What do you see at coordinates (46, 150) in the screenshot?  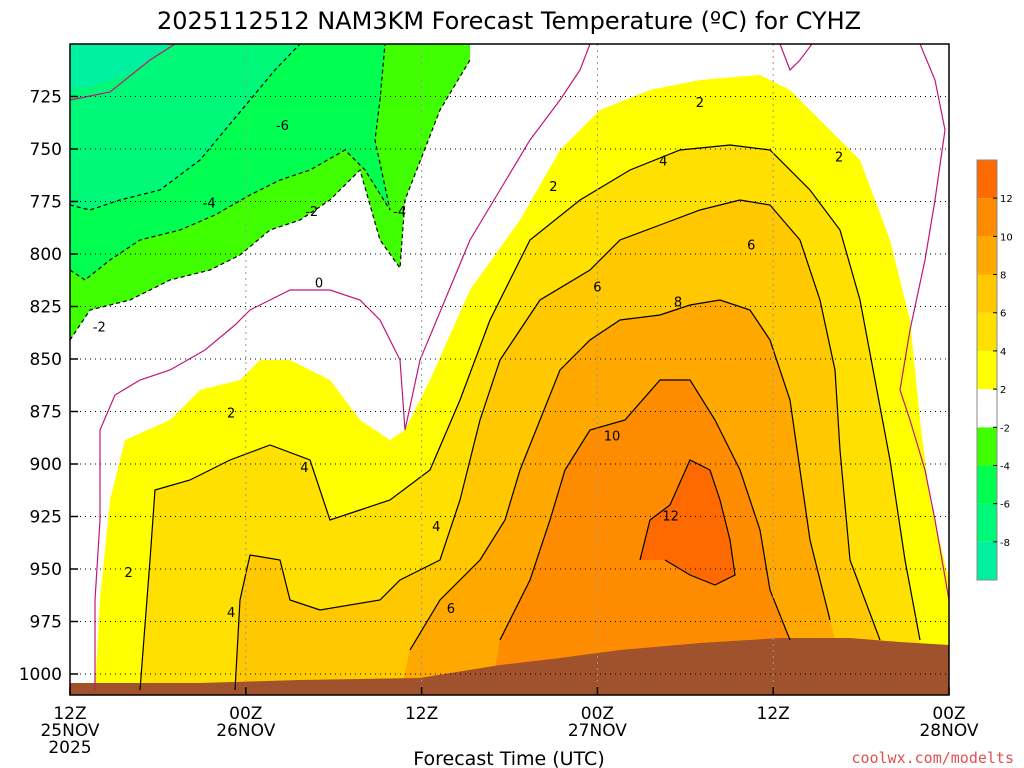 I see `y-tick-label: 750` at bounding box center [46, 150].